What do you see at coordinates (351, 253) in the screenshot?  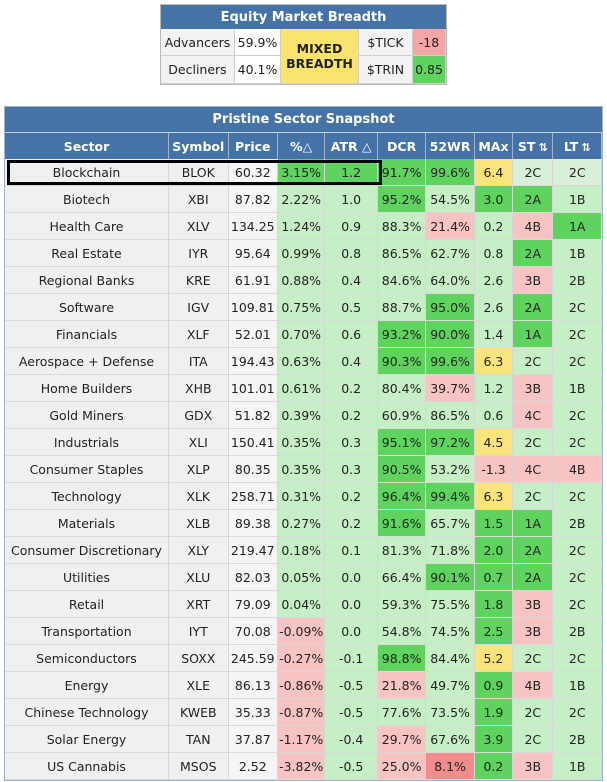 I see `cell-atr-change: 0.8` at bounding box center [351, 253].